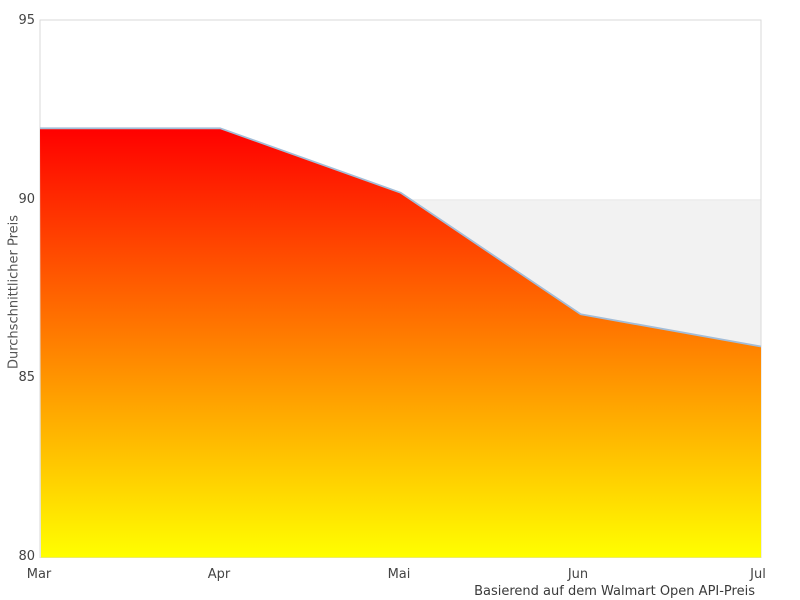 The height and width of the screenshot is (600, 800). I want to click on y-axis-title: Durchschnittlicher Preis, so click(14, 292).